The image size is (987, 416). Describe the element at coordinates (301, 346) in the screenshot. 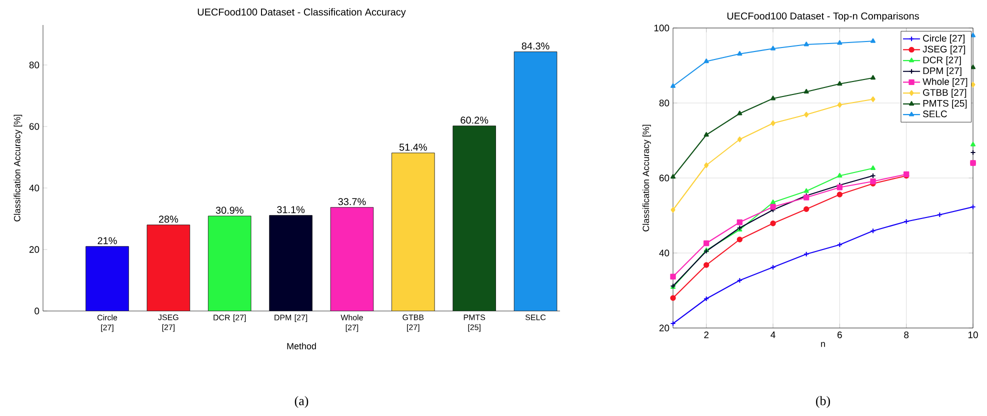

I see `x-axis-title: Method` at that location.